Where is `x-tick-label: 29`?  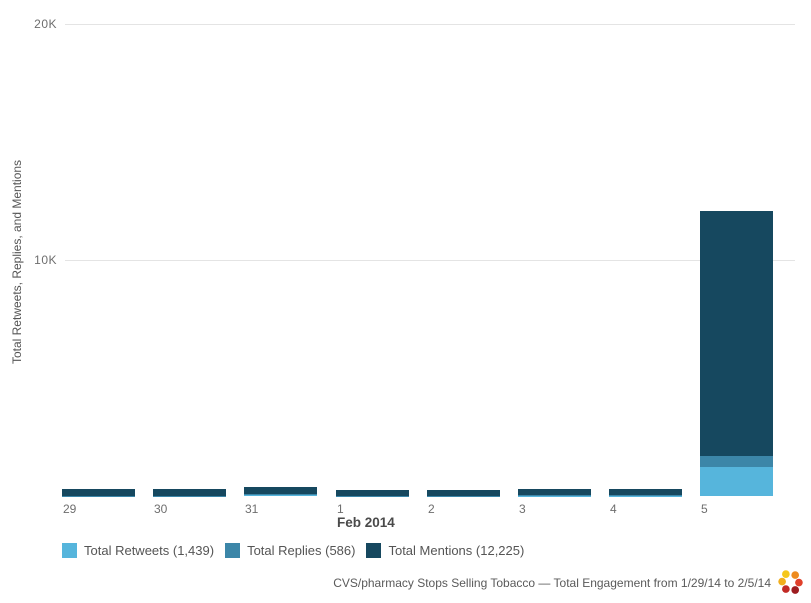 x-tick-label: 29 is located at coordinates (70, 509).